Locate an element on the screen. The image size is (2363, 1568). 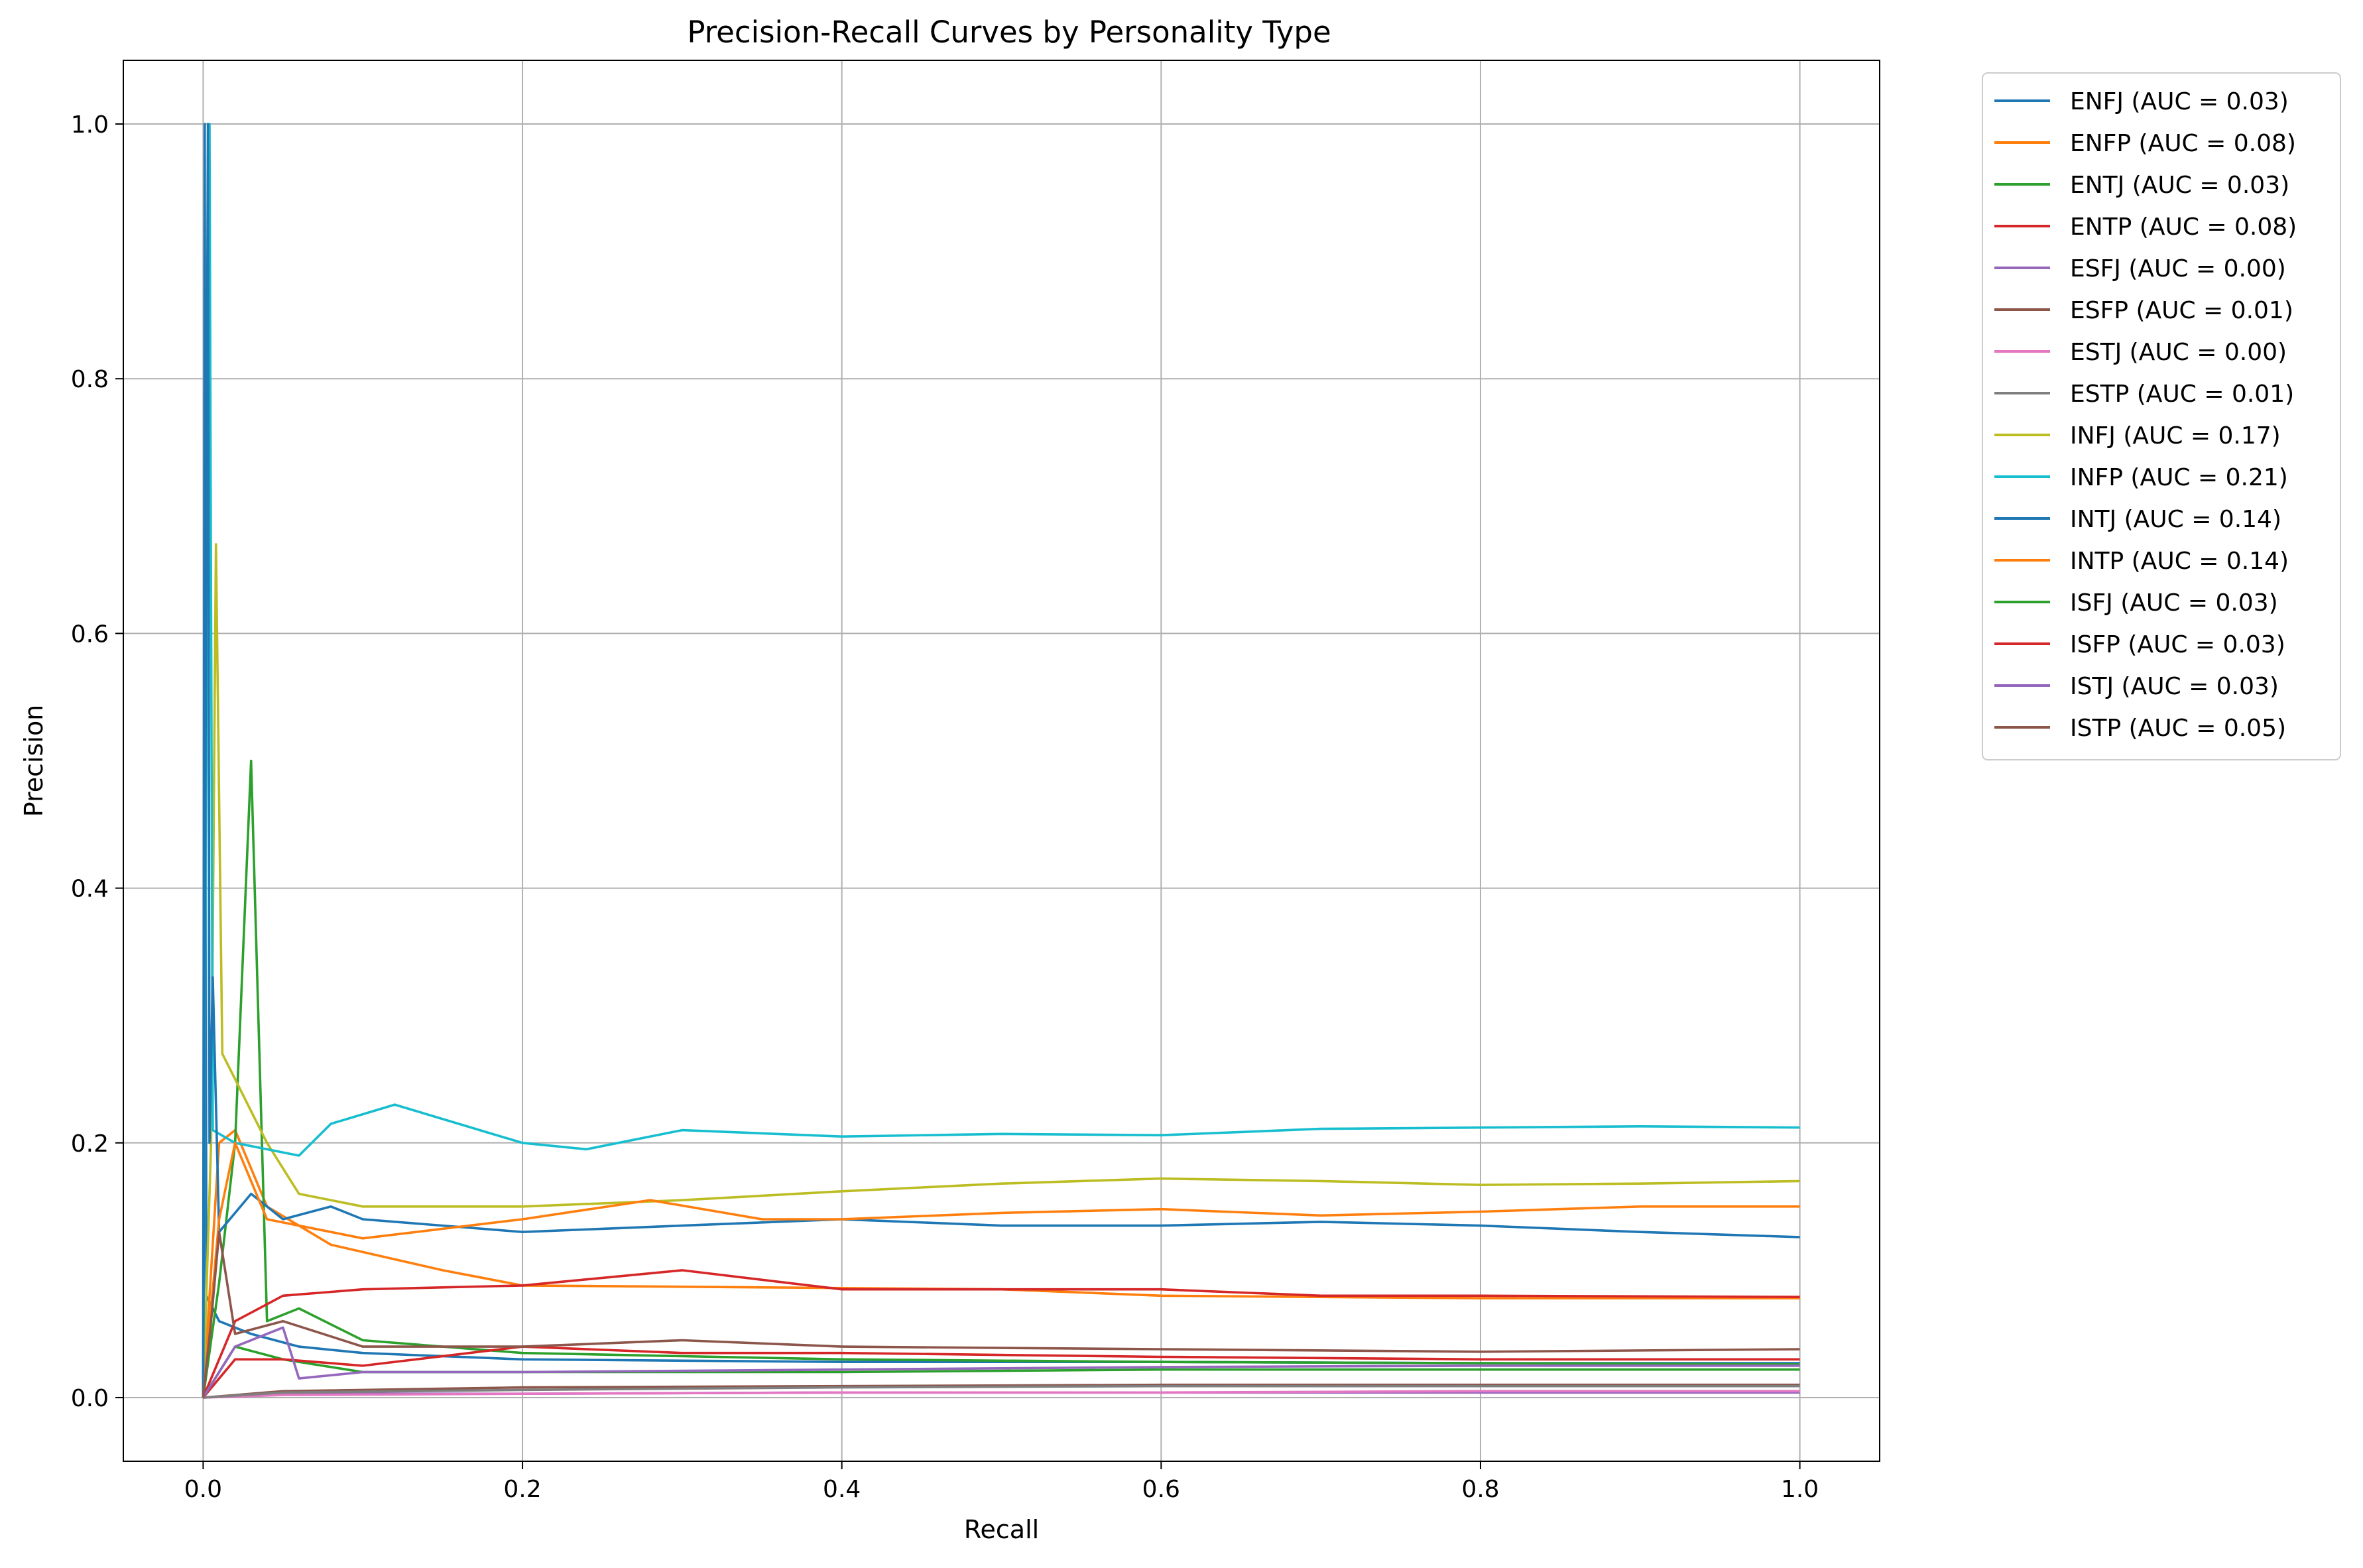
legend-entry-label: ISTP (AUC = 0.05) is located at coordinates (2178, 728).